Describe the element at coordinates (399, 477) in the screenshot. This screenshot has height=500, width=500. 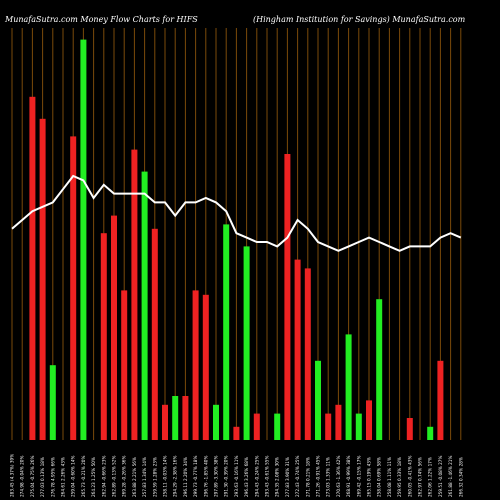
I see `x-tick-label: 259.95 0.33% 18%` at that location.